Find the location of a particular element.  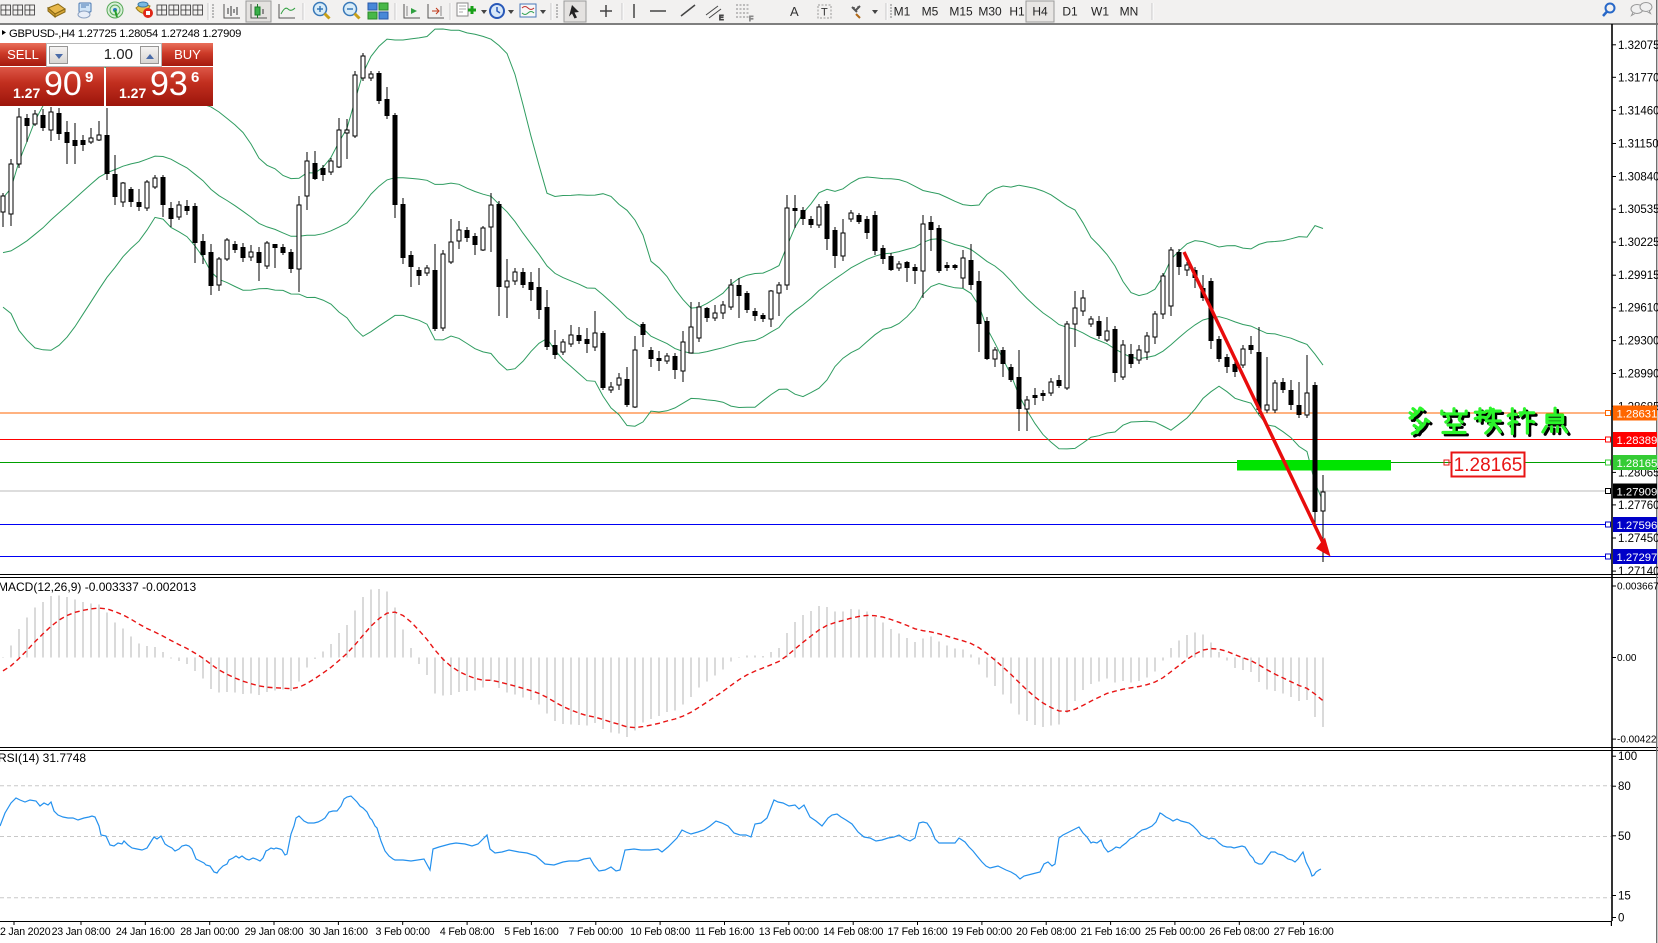

svg-text: 28 Jan 00:00 is located at coordinates (209, 932).